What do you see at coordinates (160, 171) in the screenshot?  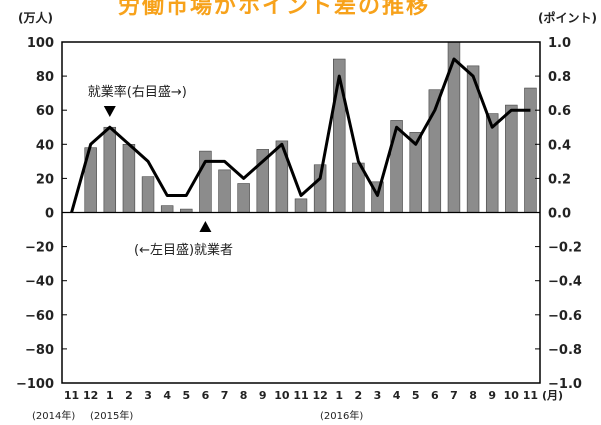 I see `annotations-layer: 就業率(右目盛→) (←左目盛)就業者` at bounding box center [160, 171].